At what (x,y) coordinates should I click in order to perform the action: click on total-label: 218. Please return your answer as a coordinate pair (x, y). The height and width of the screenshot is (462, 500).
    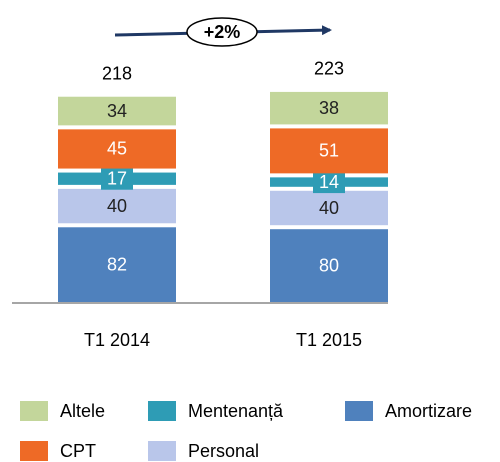
    Looking at the image, I should click on (117, 73).